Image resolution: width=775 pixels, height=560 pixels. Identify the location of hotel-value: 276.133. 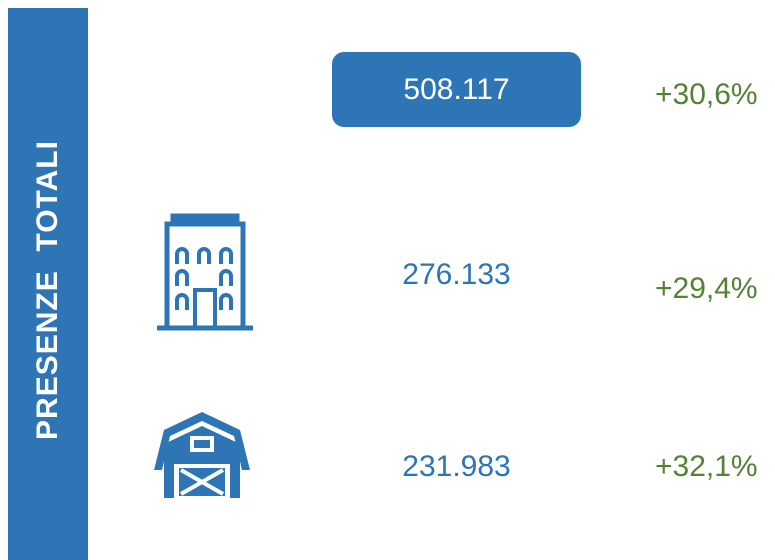
(456, 274).